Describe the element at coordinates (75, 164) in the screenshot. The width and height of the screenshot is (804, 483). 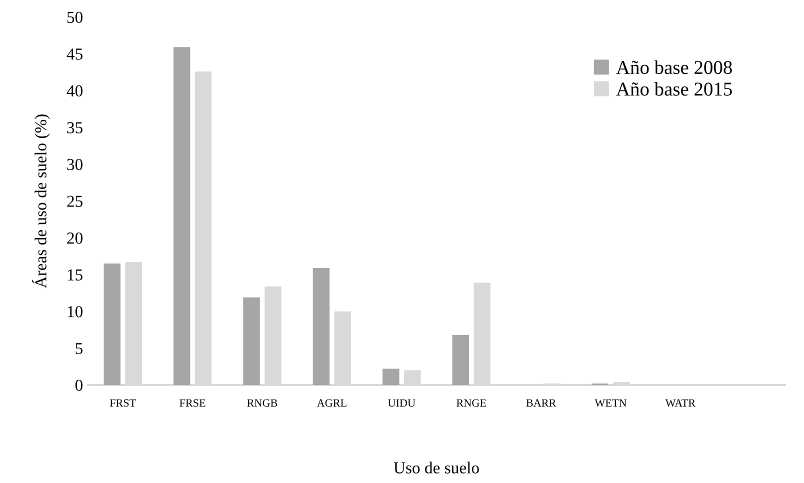
I see `y-tick-label: 30` at that location.